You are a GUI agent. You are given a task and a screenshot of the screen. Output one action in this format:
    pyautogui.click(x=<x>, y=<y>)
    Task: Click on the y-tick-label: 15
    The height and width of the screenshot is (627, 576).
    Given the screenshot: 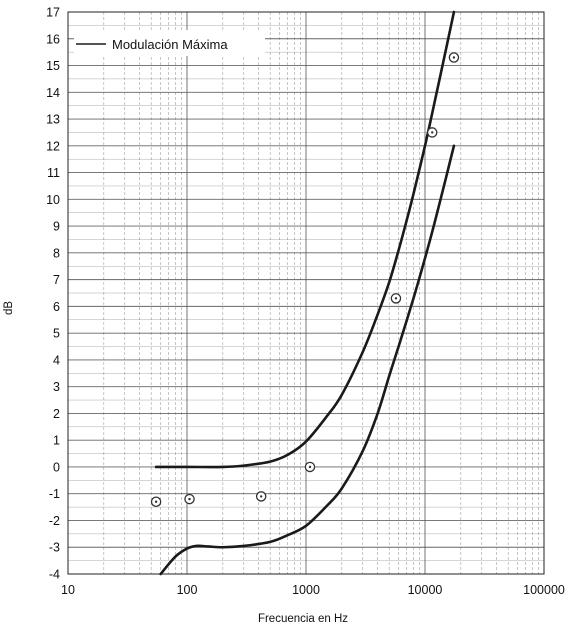 What is the action you would take?
    pyautogui.click(x=53, y=66)
    